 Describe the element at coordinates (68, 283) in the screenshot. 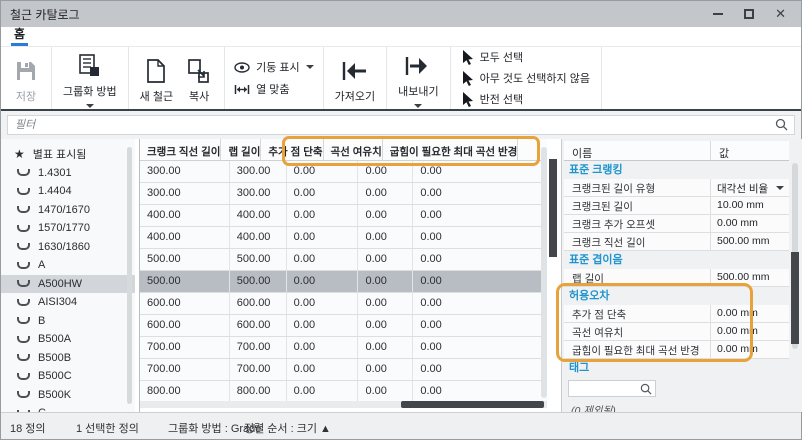

I see `sidebar-item-grade: A500HW` at that location.